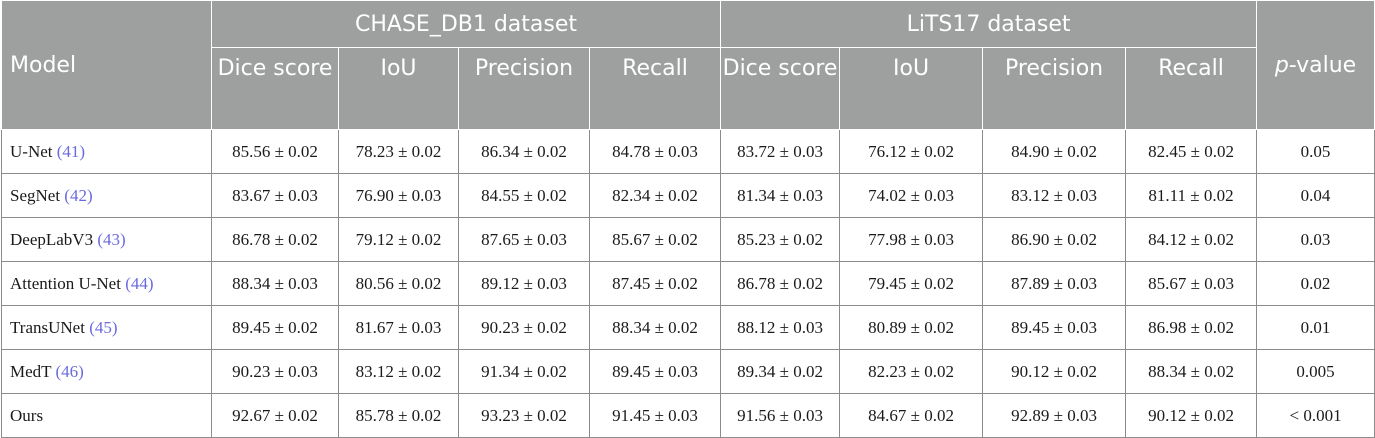 The height and width of the screenshot is (438, 1375). I want to click on value-cell: 85.67 ± 0.02, so click(655, 239).